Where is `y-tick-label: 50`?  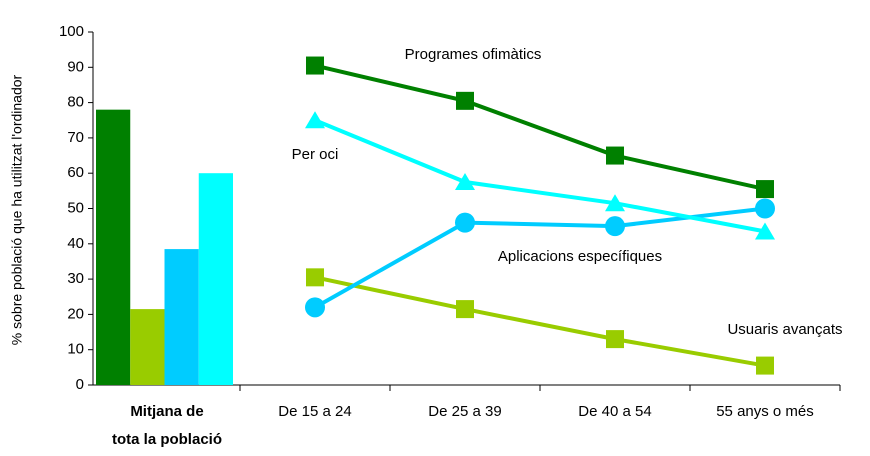 y-tick-label: 50 is located at coordinates (75, 207).